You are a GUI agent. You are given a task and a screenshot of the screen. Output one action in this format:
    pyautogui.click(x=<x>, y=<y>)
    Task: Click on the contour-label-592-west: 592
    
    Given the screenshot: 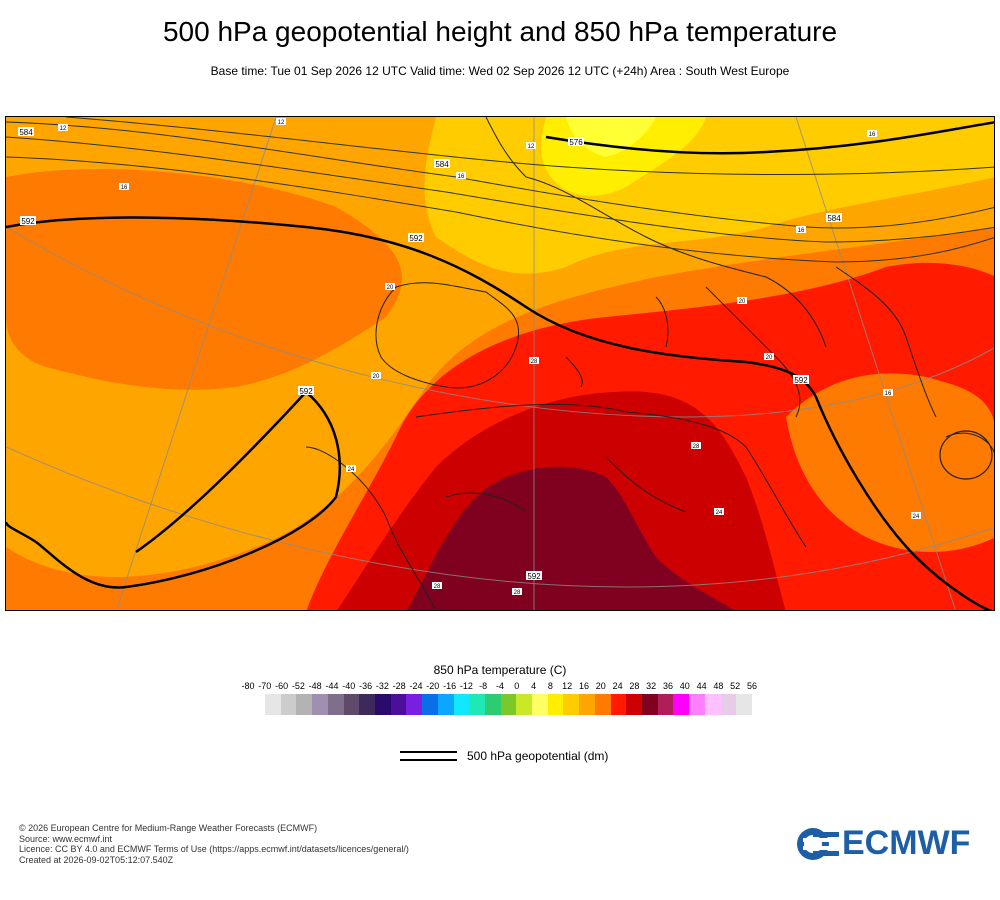 What is the action you would take?
    pyautogui.click(x=28, y=221)
    